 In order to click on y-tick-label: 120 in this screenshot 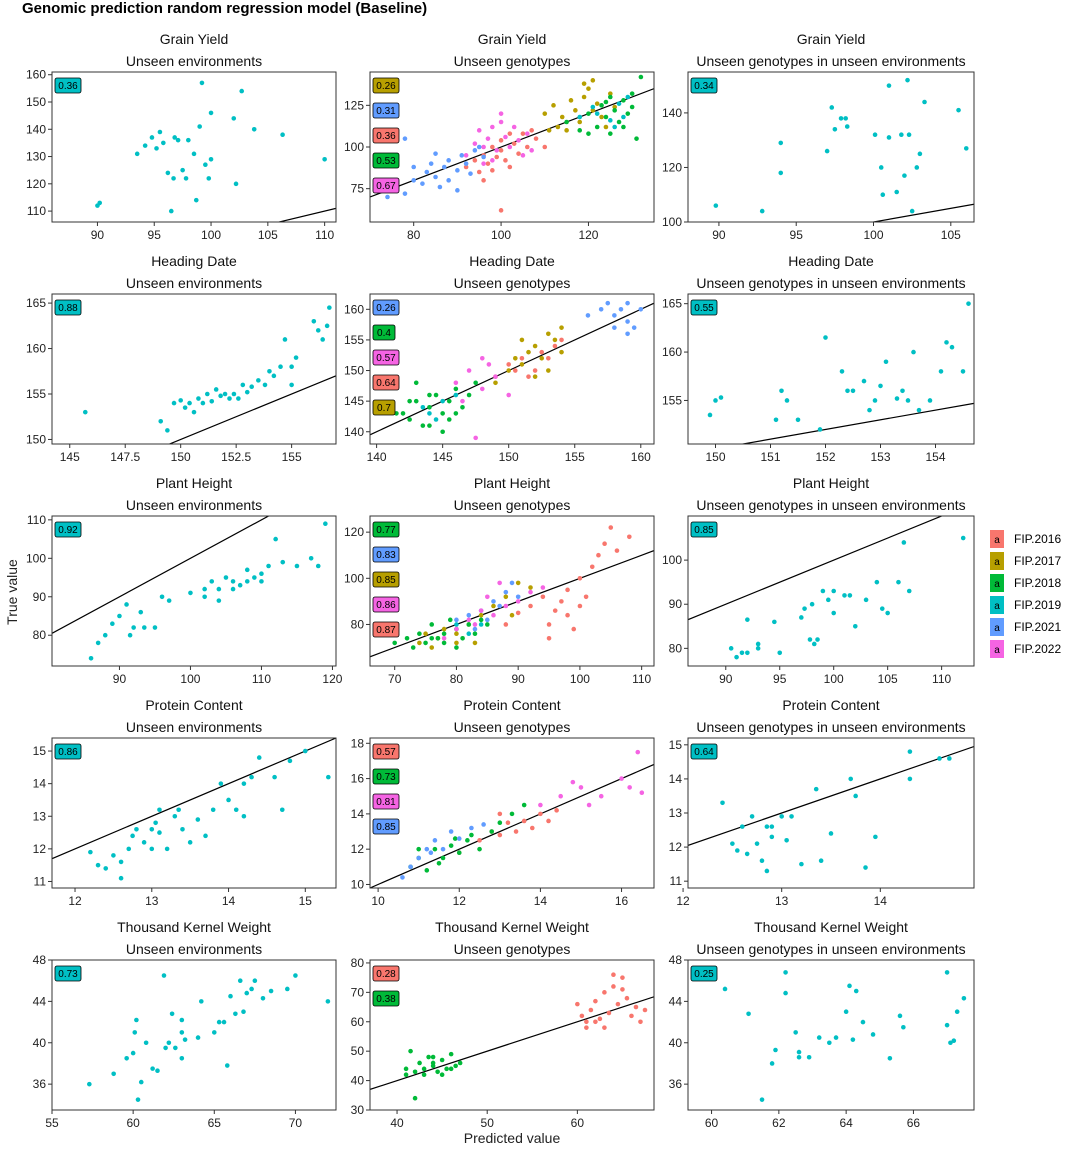, I will do `click(36, 184)`.